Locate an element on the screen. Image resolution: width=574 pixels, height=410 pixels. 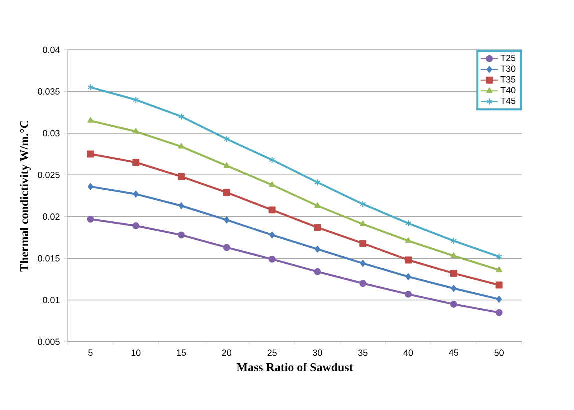
x-tick-label: 45 is located at coordinates (454, 353).